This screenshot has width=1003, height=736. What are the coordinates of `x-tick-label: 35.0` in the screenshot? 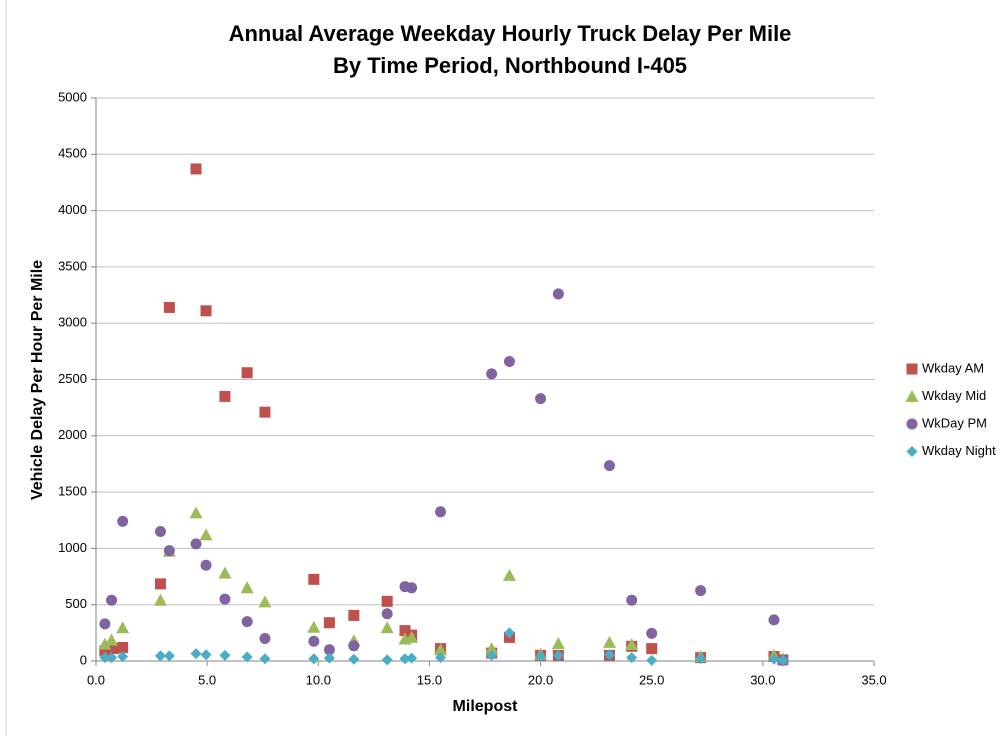 It's located at (873, 679).